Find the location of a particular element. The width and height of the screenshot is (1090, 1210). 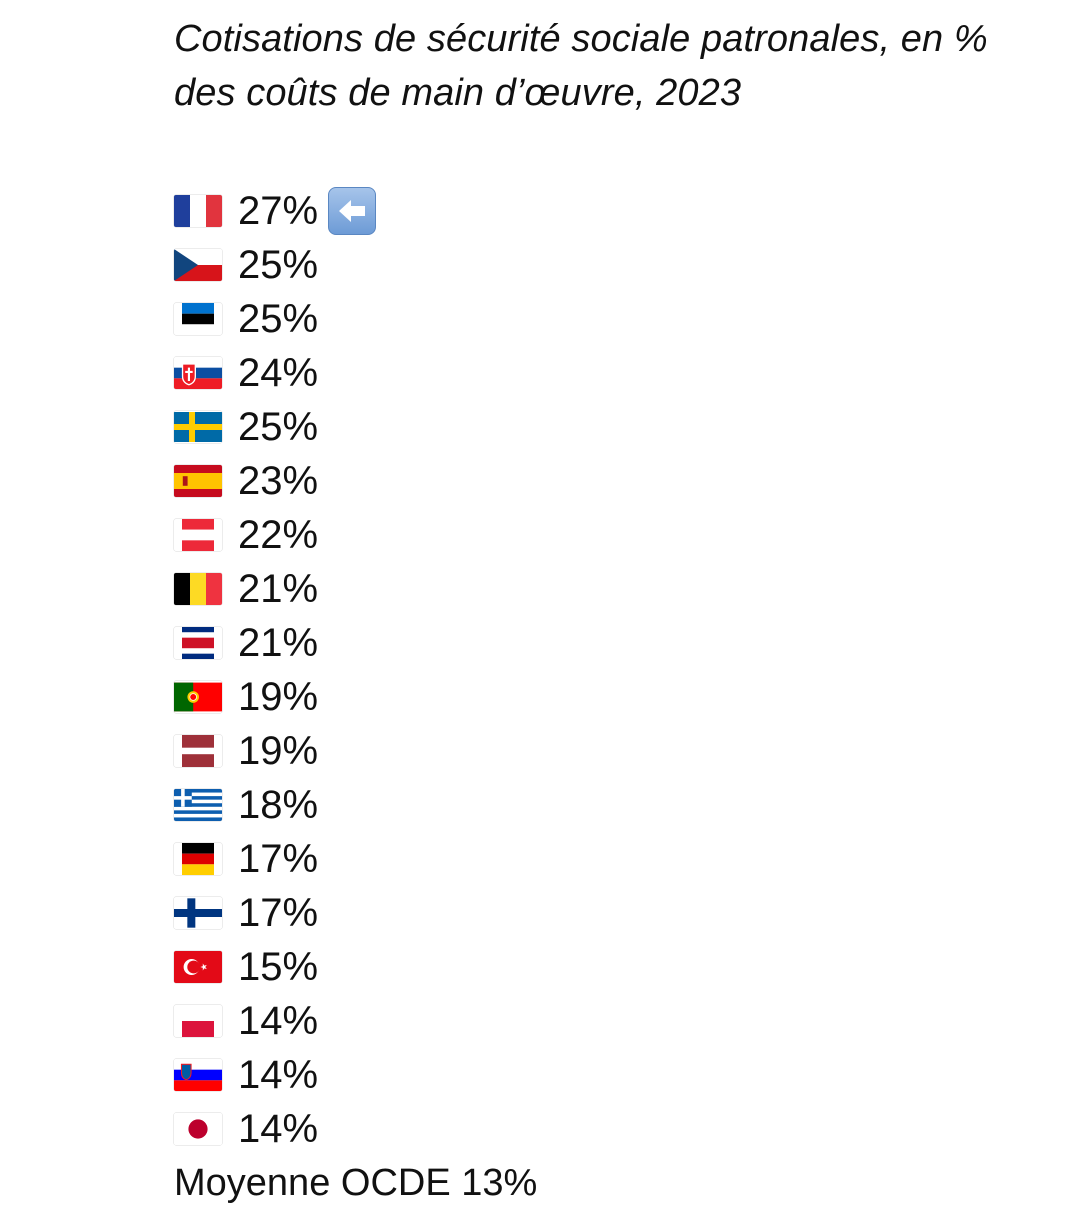

list-item: 24% is located at coordinates (614, 373).